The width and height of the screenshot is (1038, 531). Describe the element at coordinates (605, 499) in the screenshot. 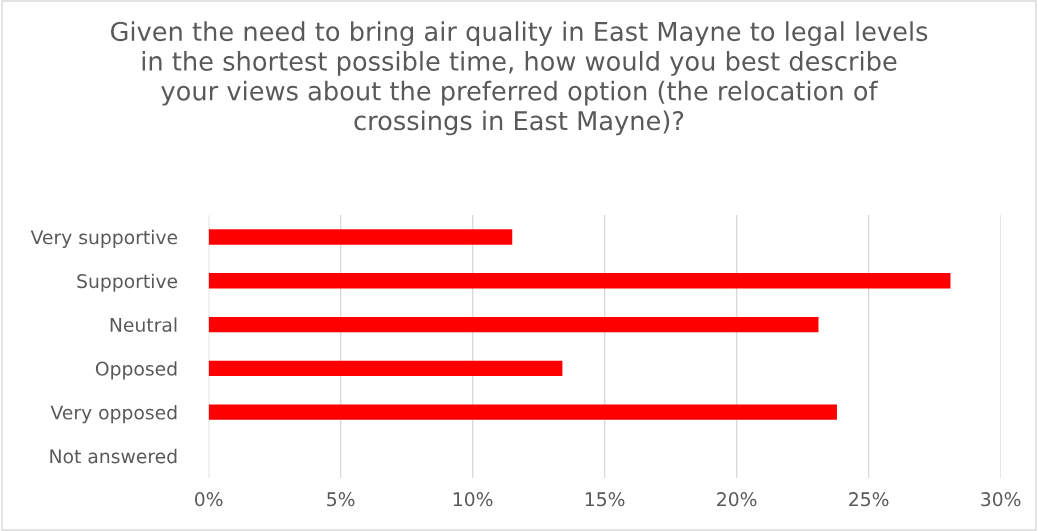

I see `x-tick-label: 15%` at that location.